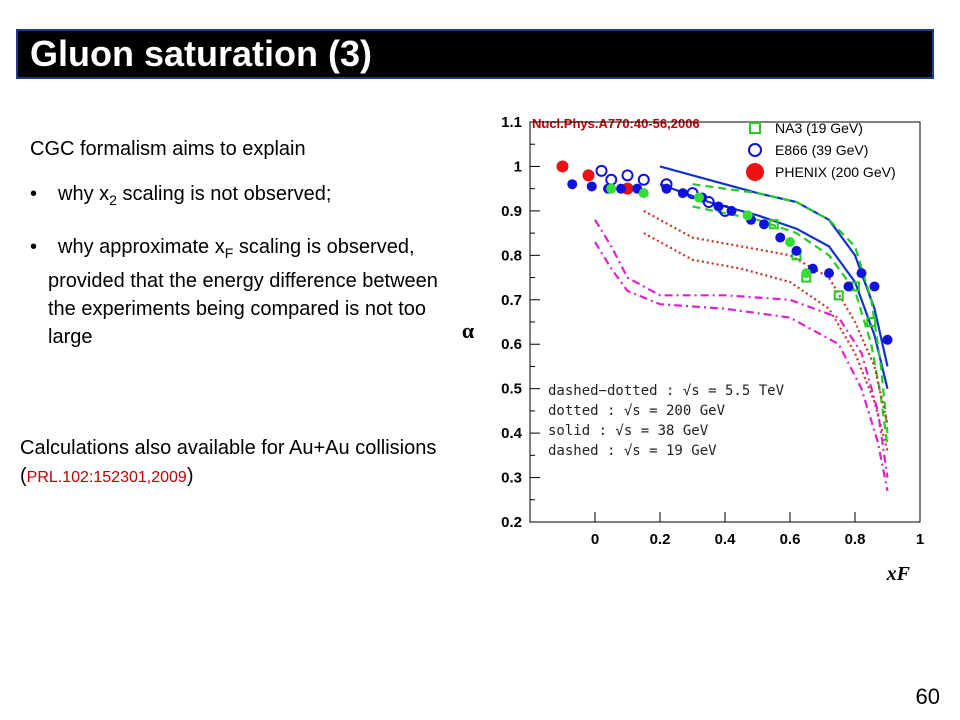  I want to click on y-tick-label: 0.9, so click(511, 211).